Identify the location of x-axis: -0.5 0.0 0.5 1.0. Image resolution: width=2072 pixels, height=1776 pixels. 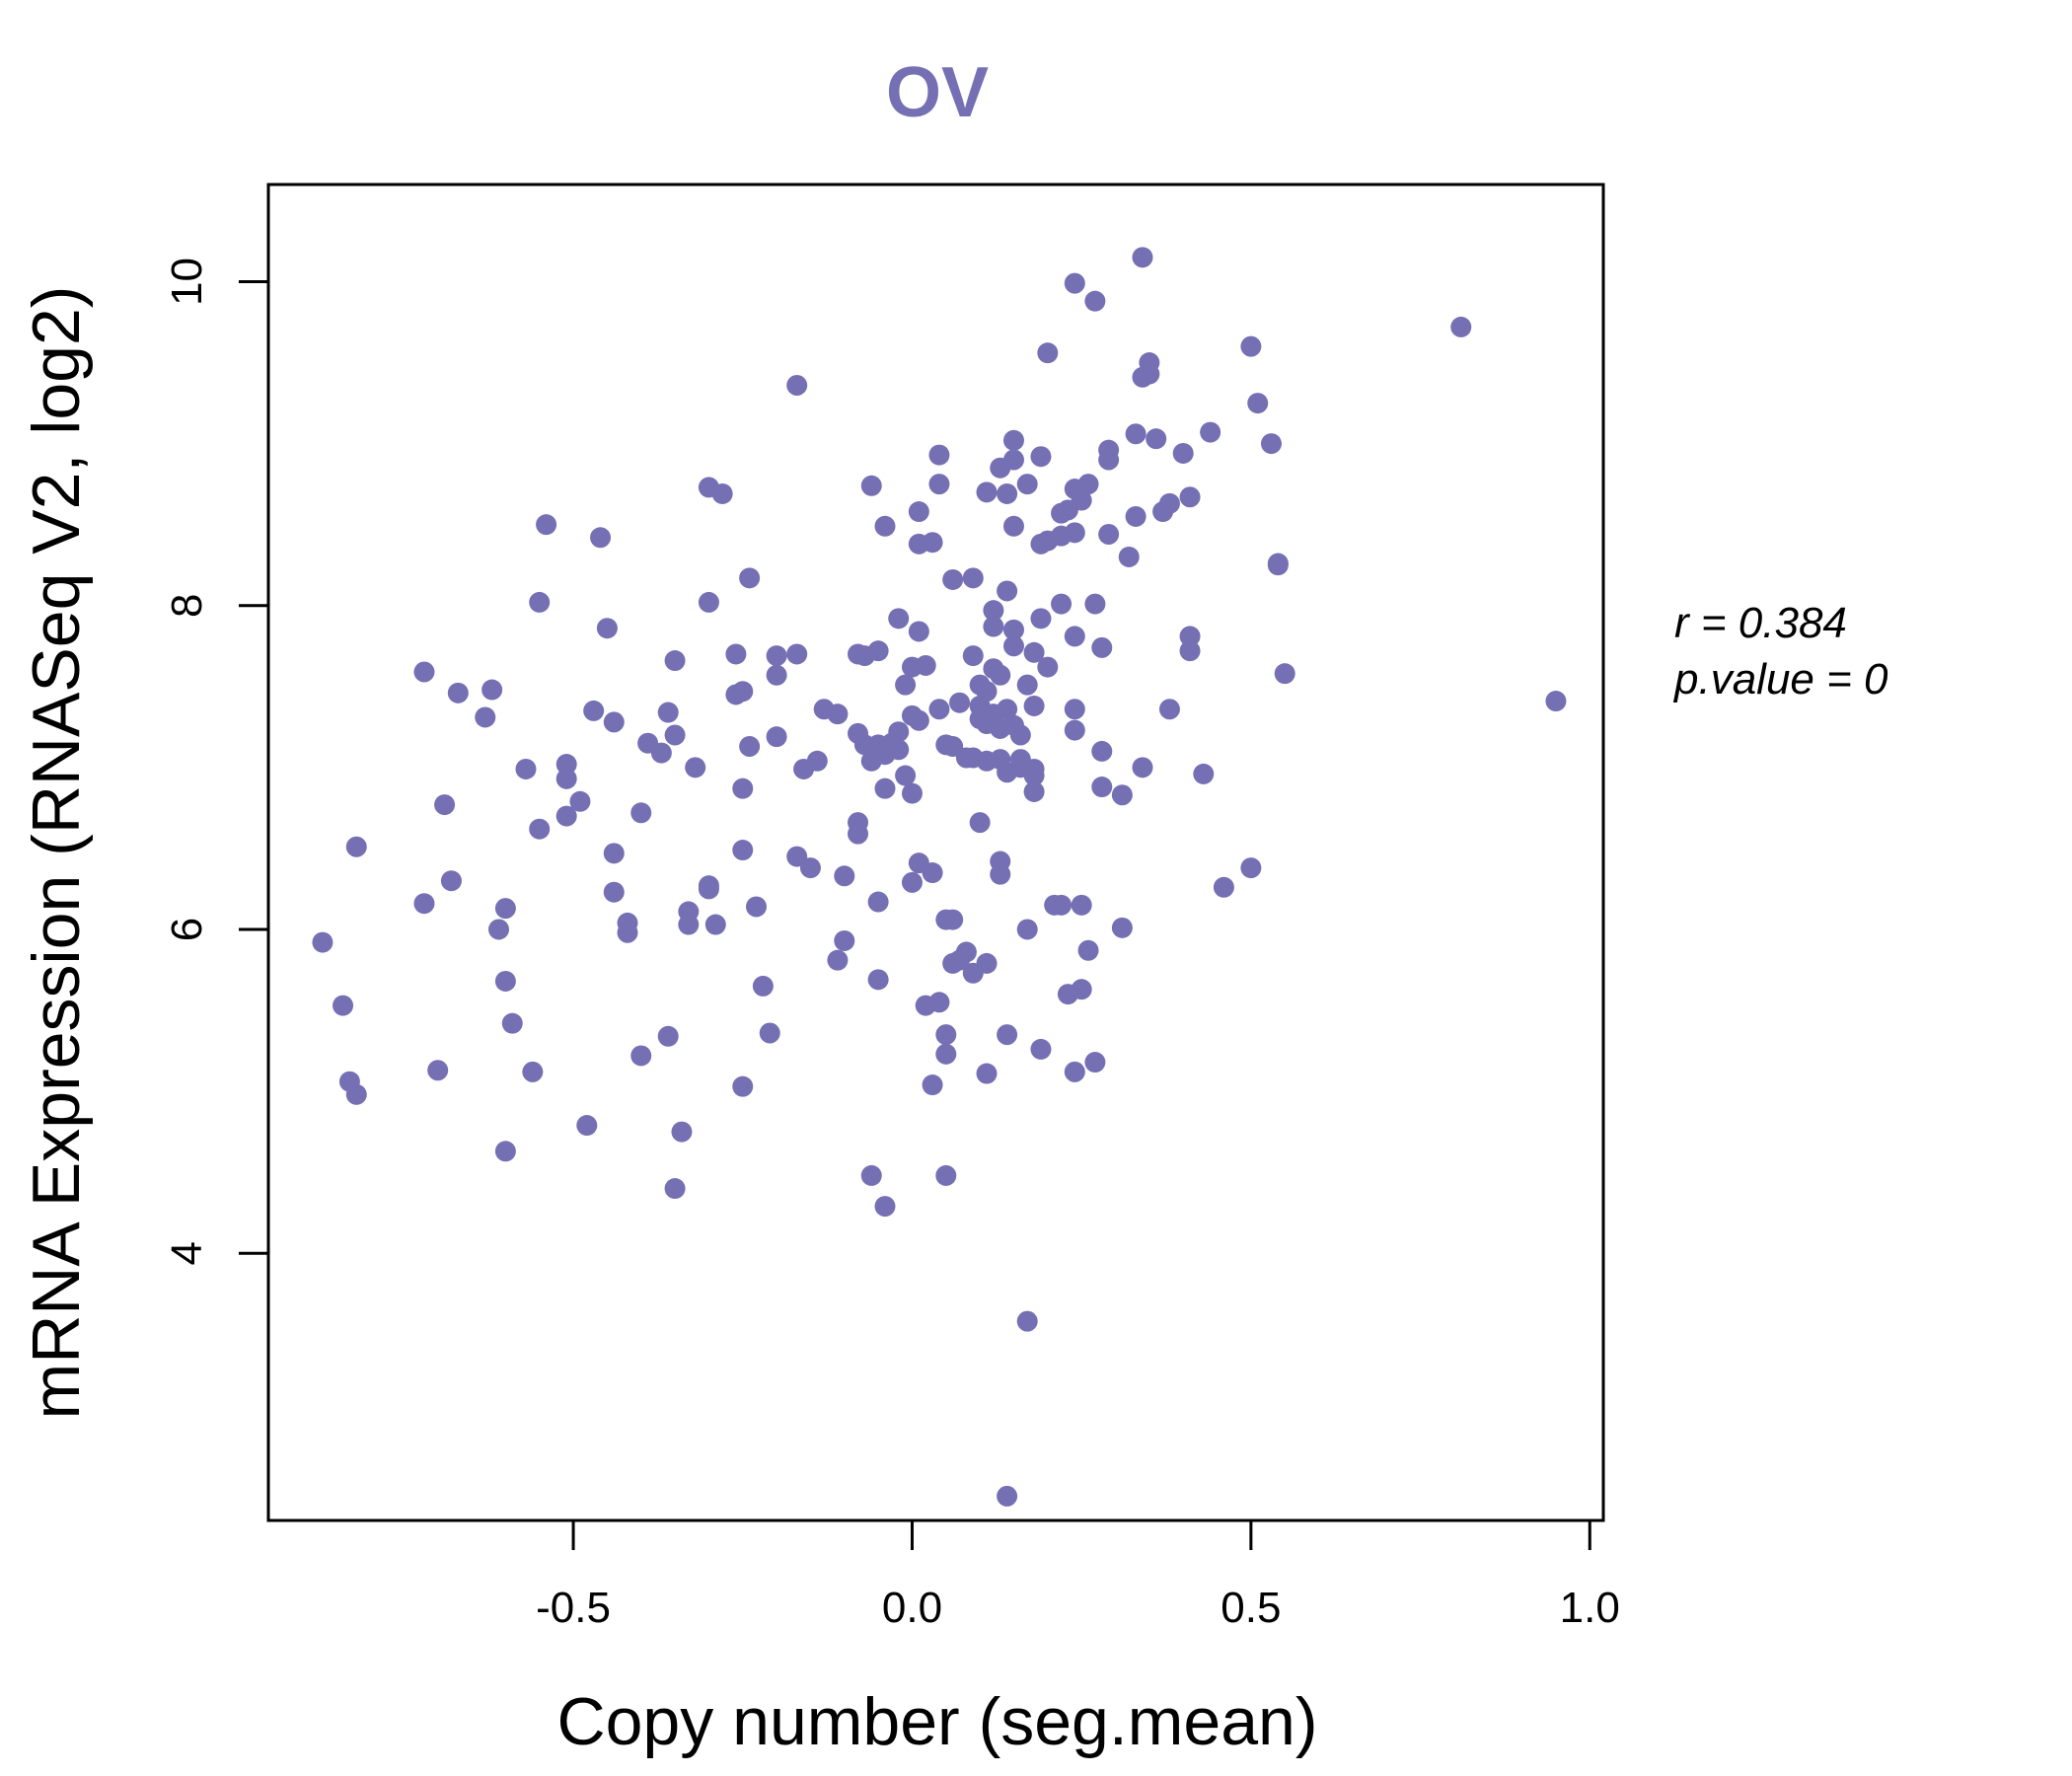
(1078, 1575).